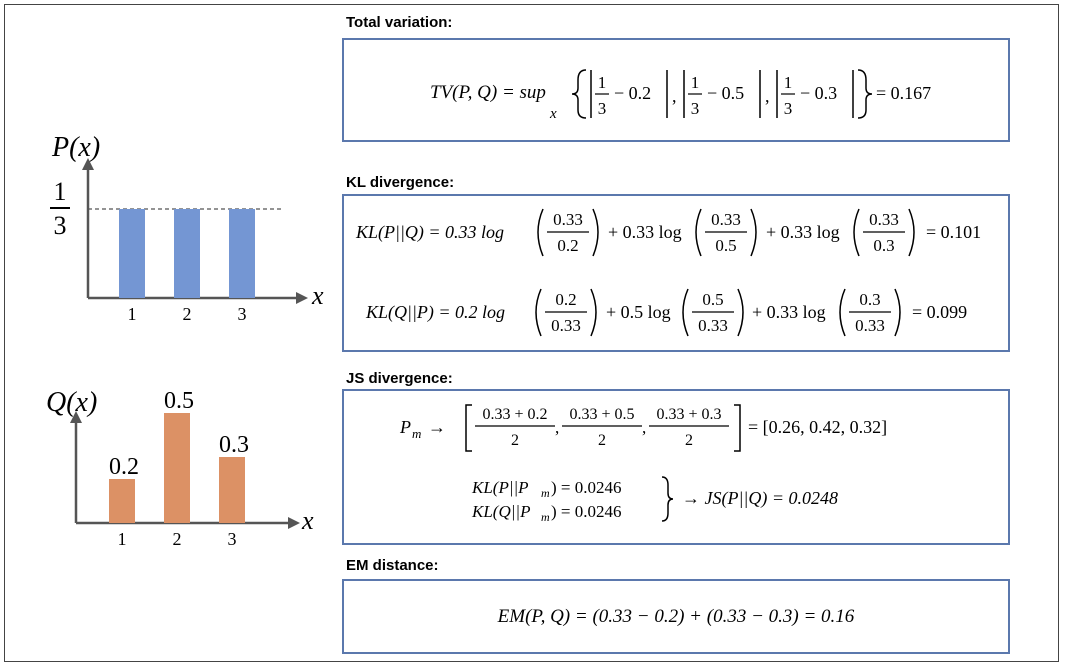 The height and width of the screenshot is (667, 1067). I want to click on tv-f1-den: 3, so click(602, 108).